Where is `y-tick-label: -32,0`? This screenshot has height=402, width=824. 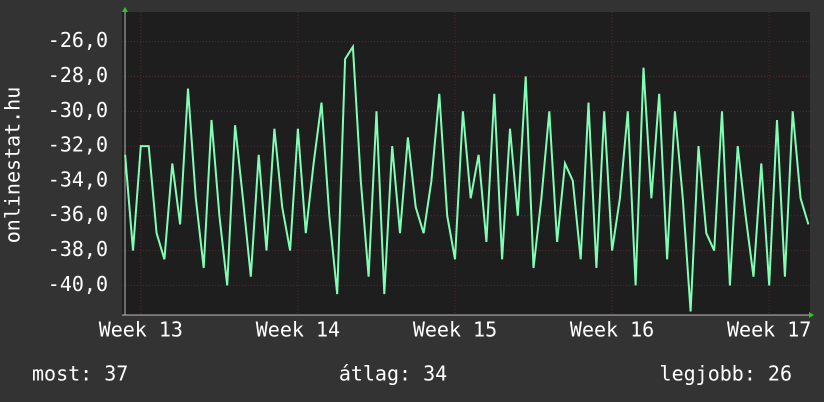 y-tick-label: -32,0 is located at coordinates (78, 145).